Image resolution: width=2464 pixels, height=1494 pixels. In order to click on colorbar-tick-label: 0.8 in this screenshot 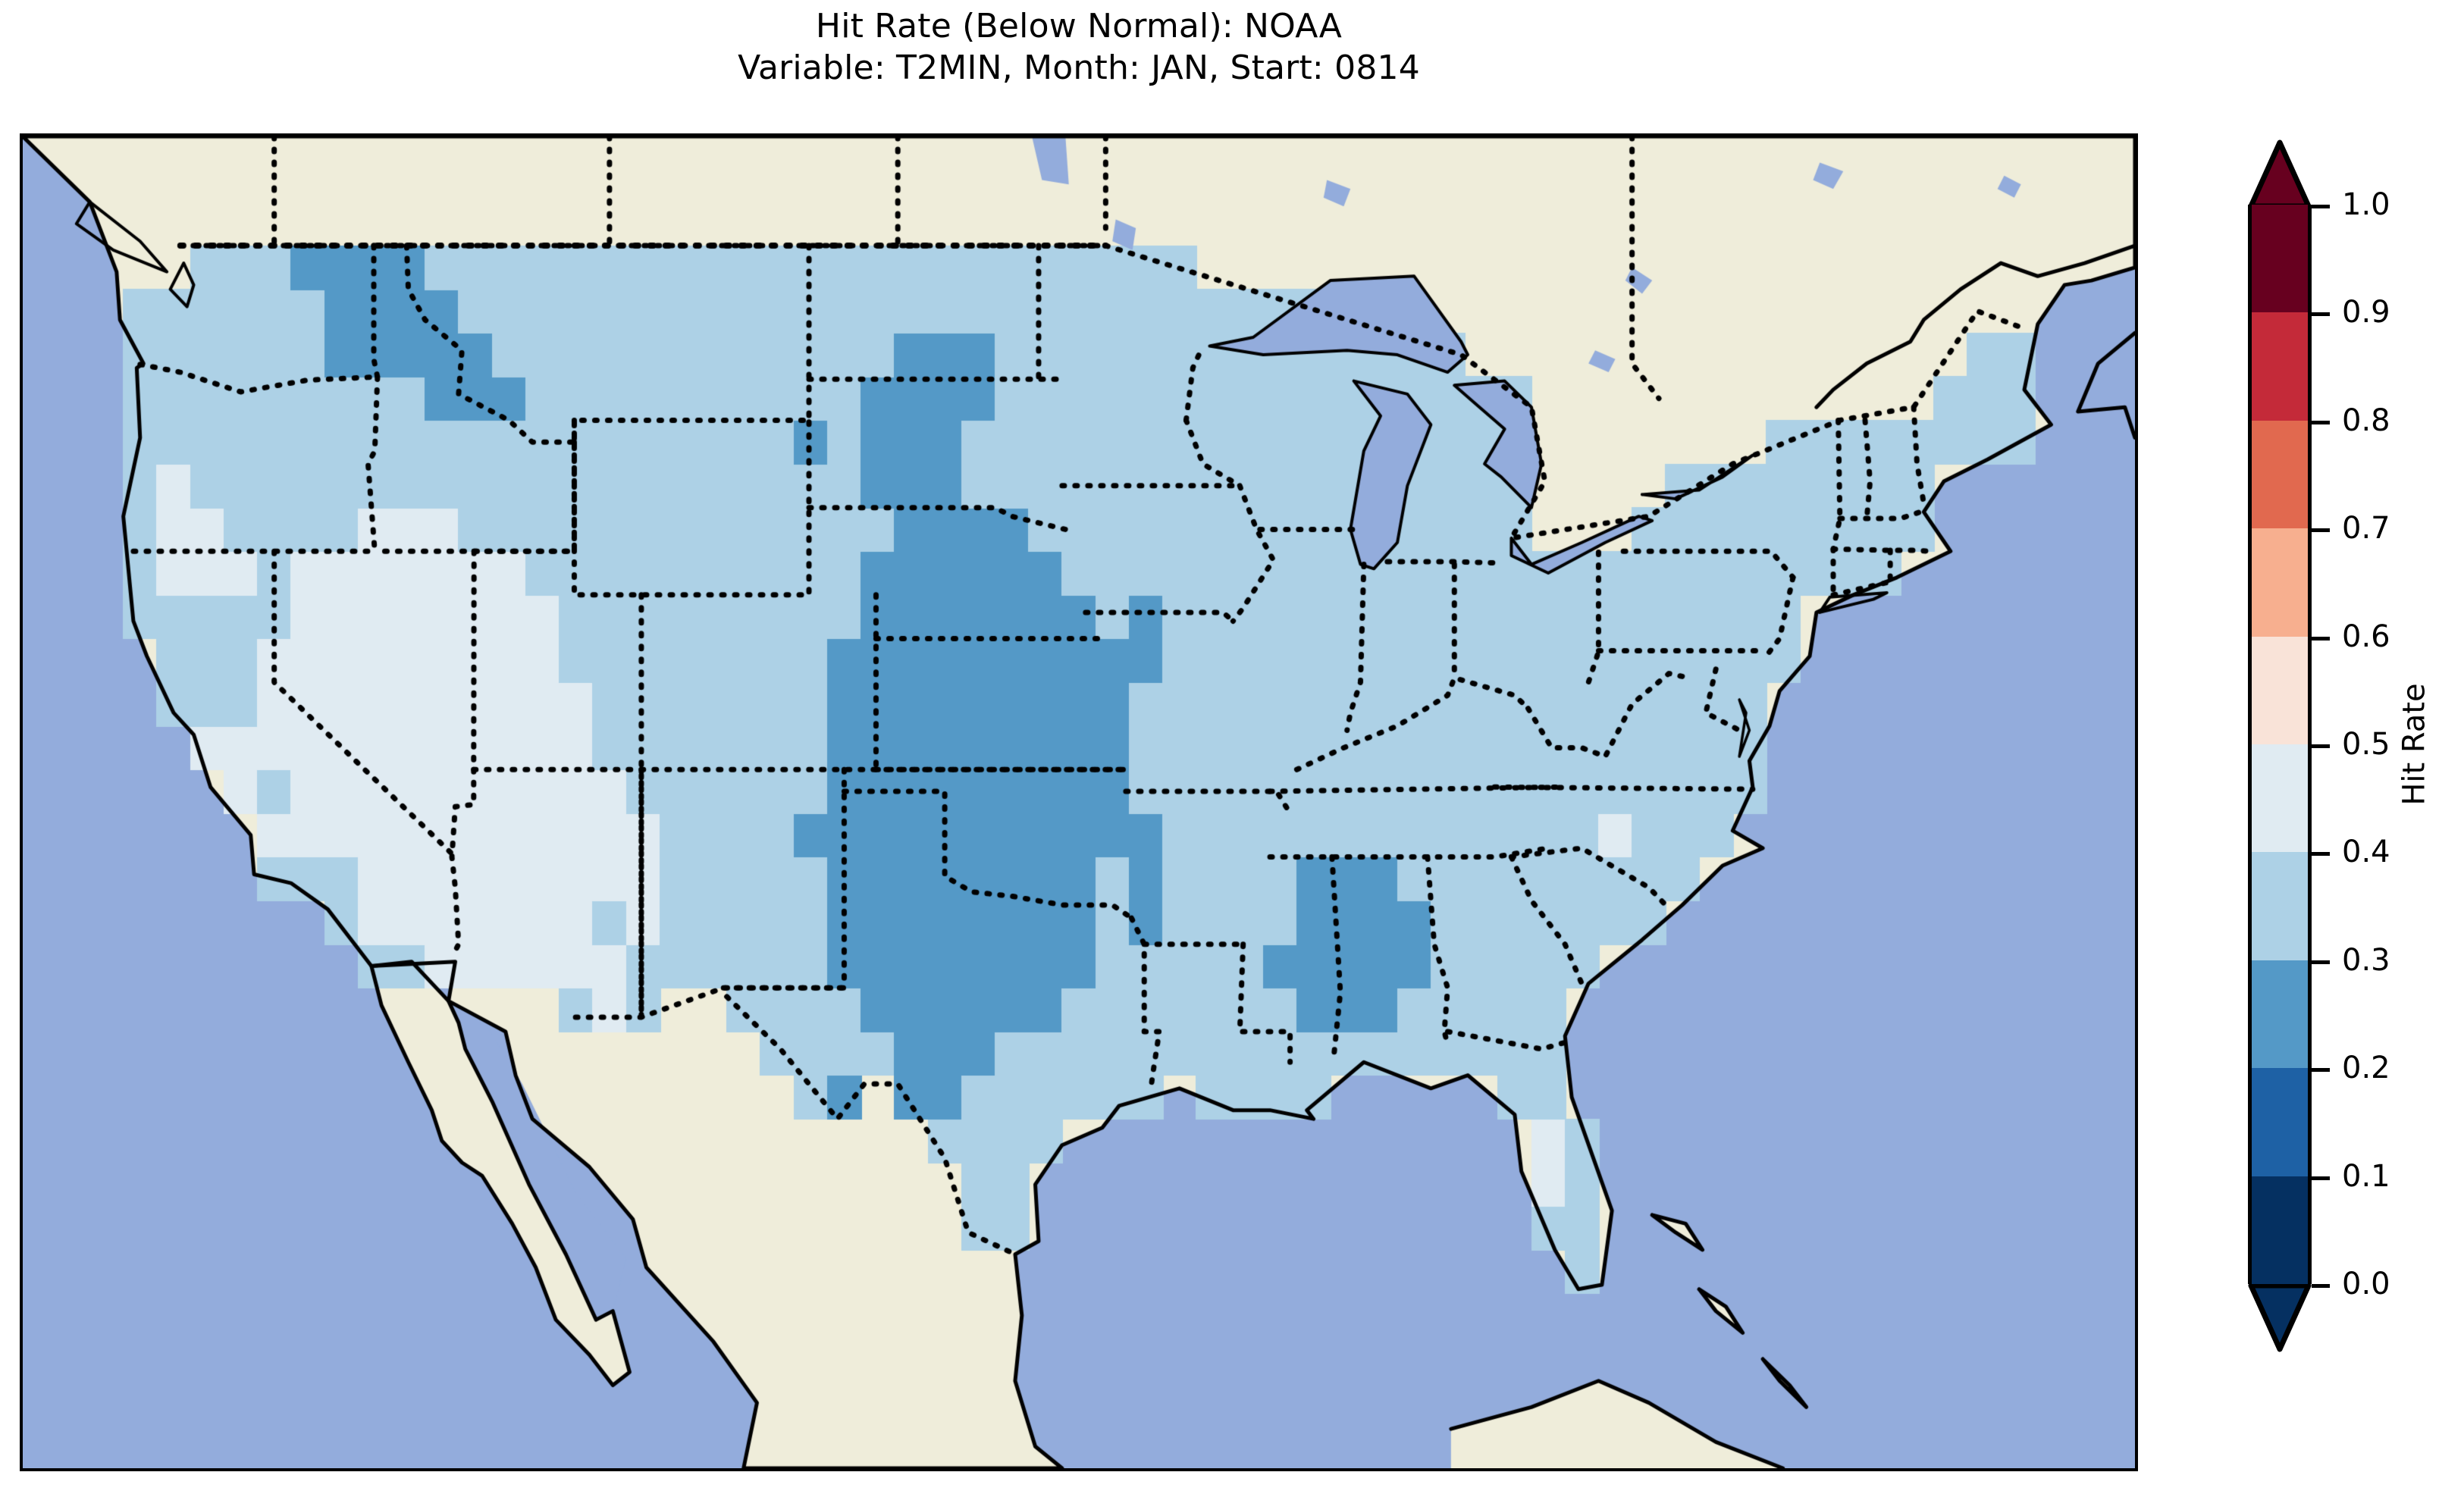, I will do `click(2366, 420)`.